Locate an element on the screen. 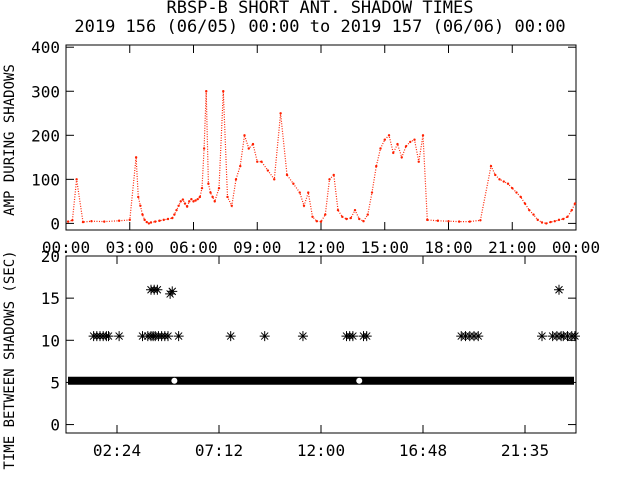  top-y-tick-label: 200 is located at coordinates (45, 135).